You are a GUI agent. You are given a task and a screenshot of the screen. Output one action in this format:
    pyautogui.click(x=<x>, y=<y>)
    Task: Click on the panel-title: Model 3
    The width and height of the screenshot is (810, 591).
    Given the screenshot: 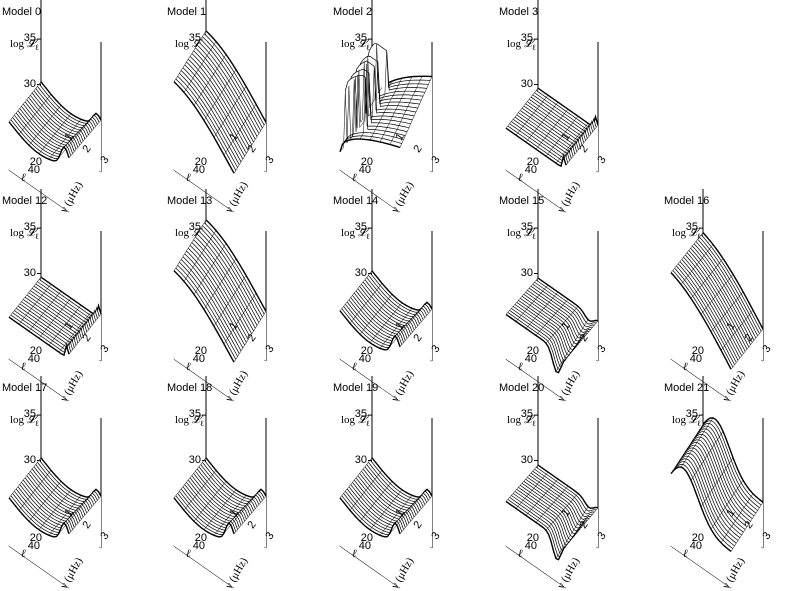 What is the action you would take?
    pyautogui.click(x=519, y=12)
    